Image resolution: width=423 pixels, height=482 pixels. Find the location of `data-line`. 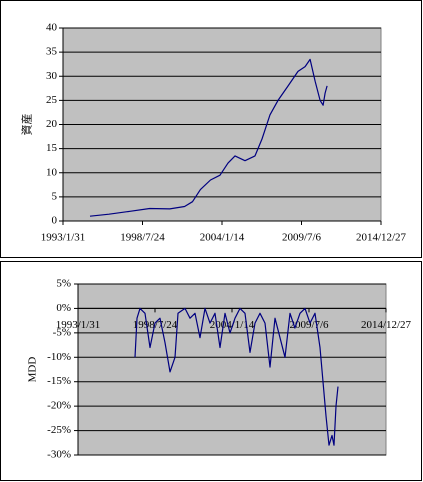

data-line is located at coordinates (236, 376).